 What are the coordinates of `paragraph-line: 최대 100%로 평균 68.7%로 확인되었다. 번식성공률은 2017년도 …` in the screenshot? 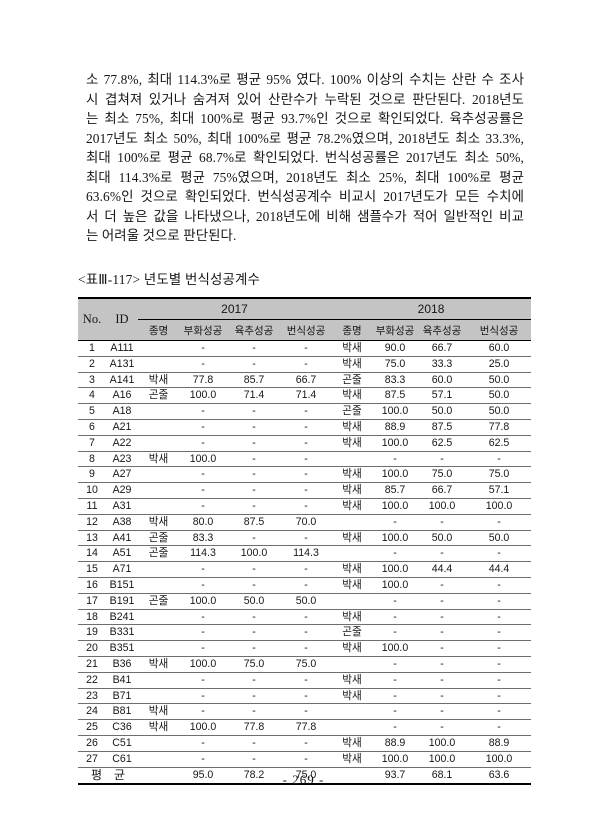 It's located at (305, 158).